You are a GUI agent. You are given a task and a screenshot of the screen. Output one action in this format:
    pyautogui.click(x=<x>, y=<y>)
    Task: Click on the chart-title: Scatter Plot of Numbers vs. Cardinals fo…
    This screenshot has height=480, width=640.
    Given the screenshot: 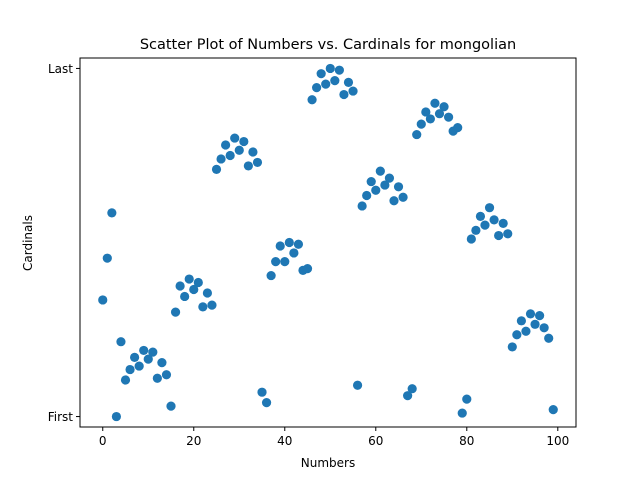 What is the action you would take?
    pyautogui.click(x=328, y=45)
    